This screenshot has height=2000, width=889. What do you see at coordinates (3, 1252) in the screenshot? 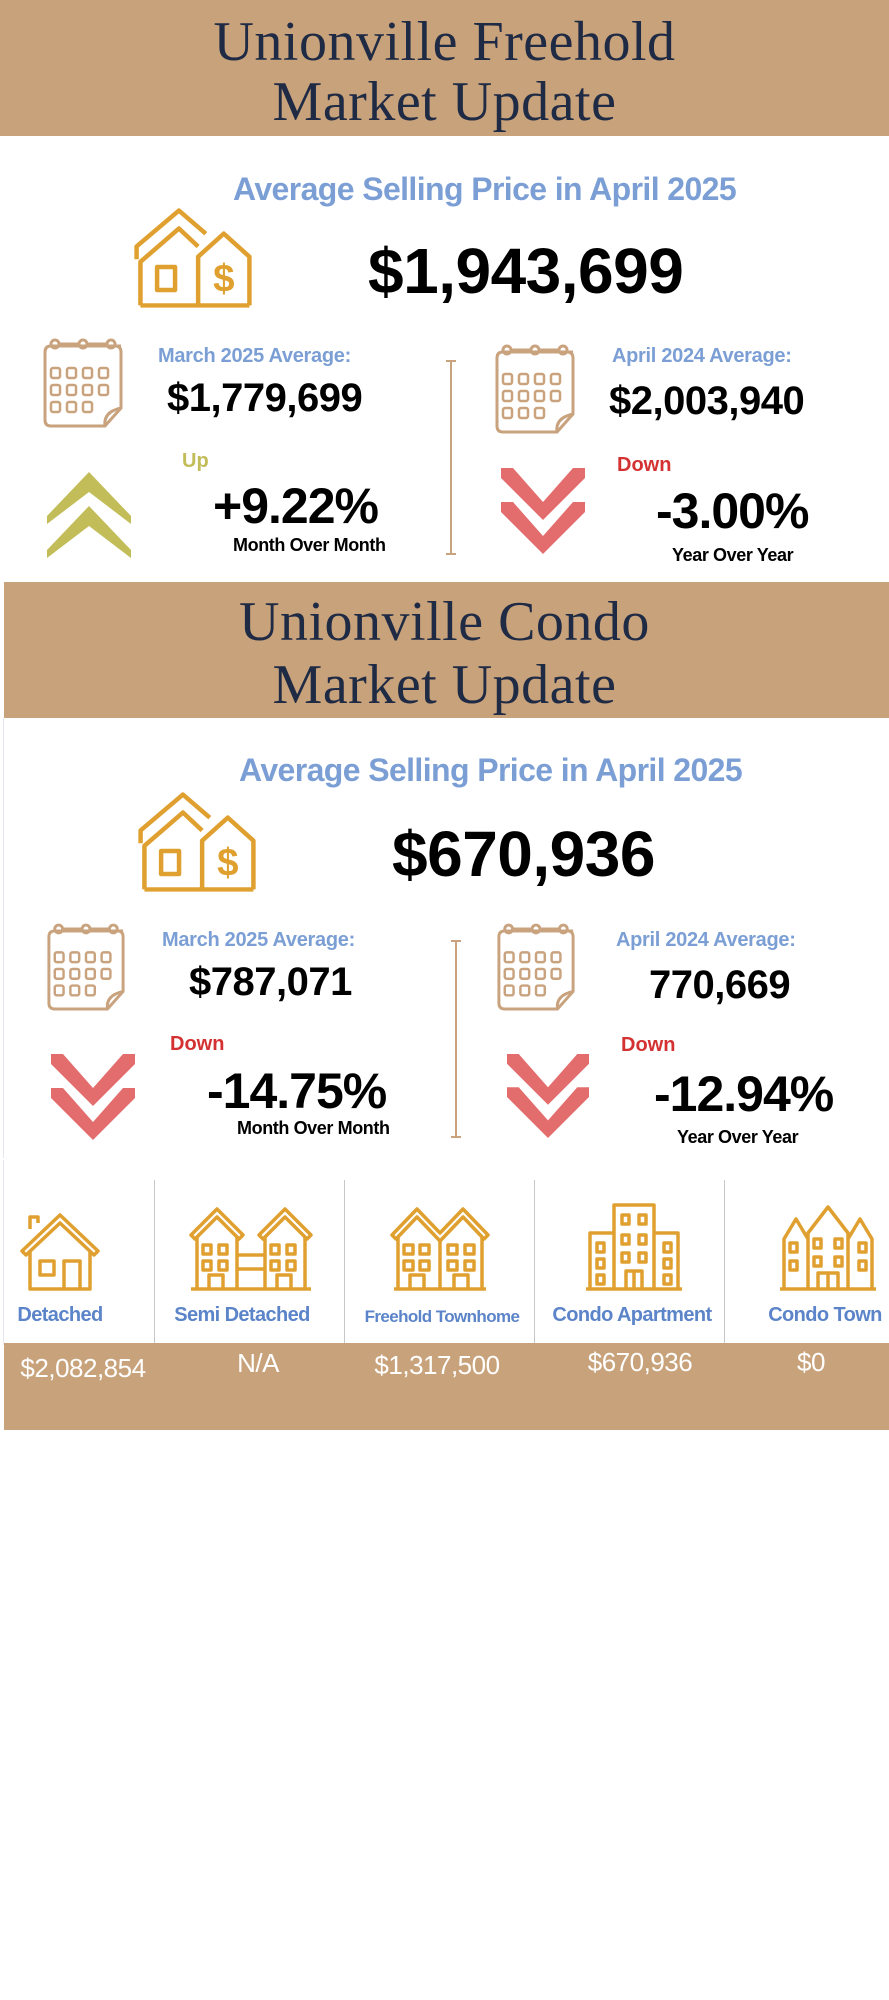
I see `property-types-left-edge` at bounding box center [3, 1252].